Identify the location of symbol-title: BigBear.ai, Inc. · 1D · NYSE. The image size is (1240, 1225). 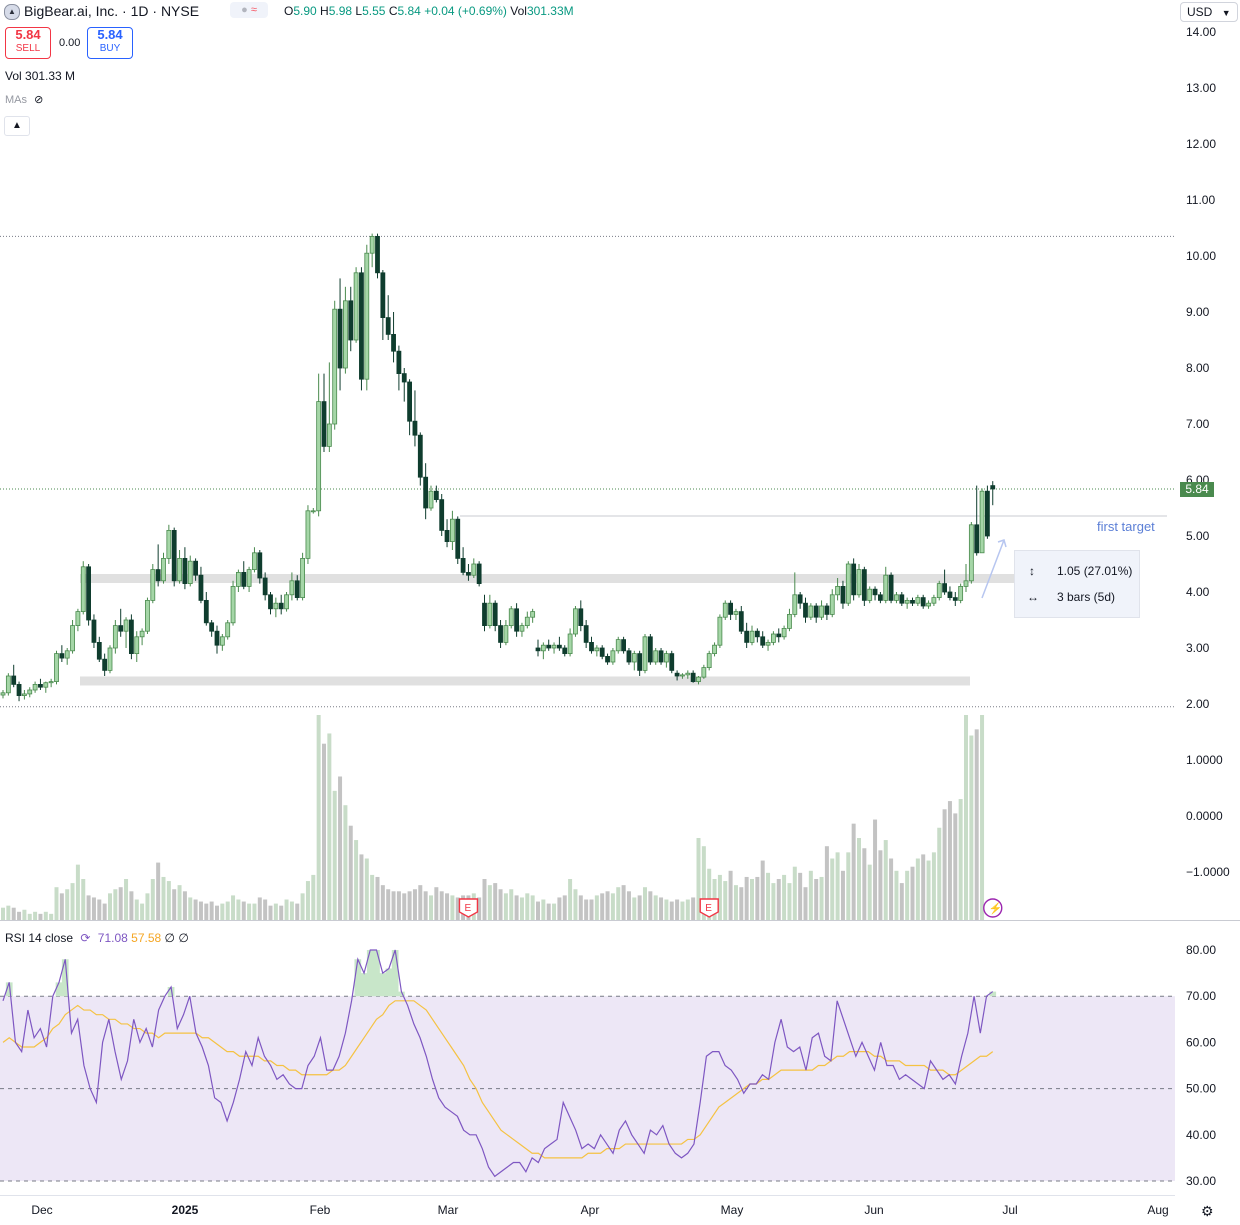
(112, 11).